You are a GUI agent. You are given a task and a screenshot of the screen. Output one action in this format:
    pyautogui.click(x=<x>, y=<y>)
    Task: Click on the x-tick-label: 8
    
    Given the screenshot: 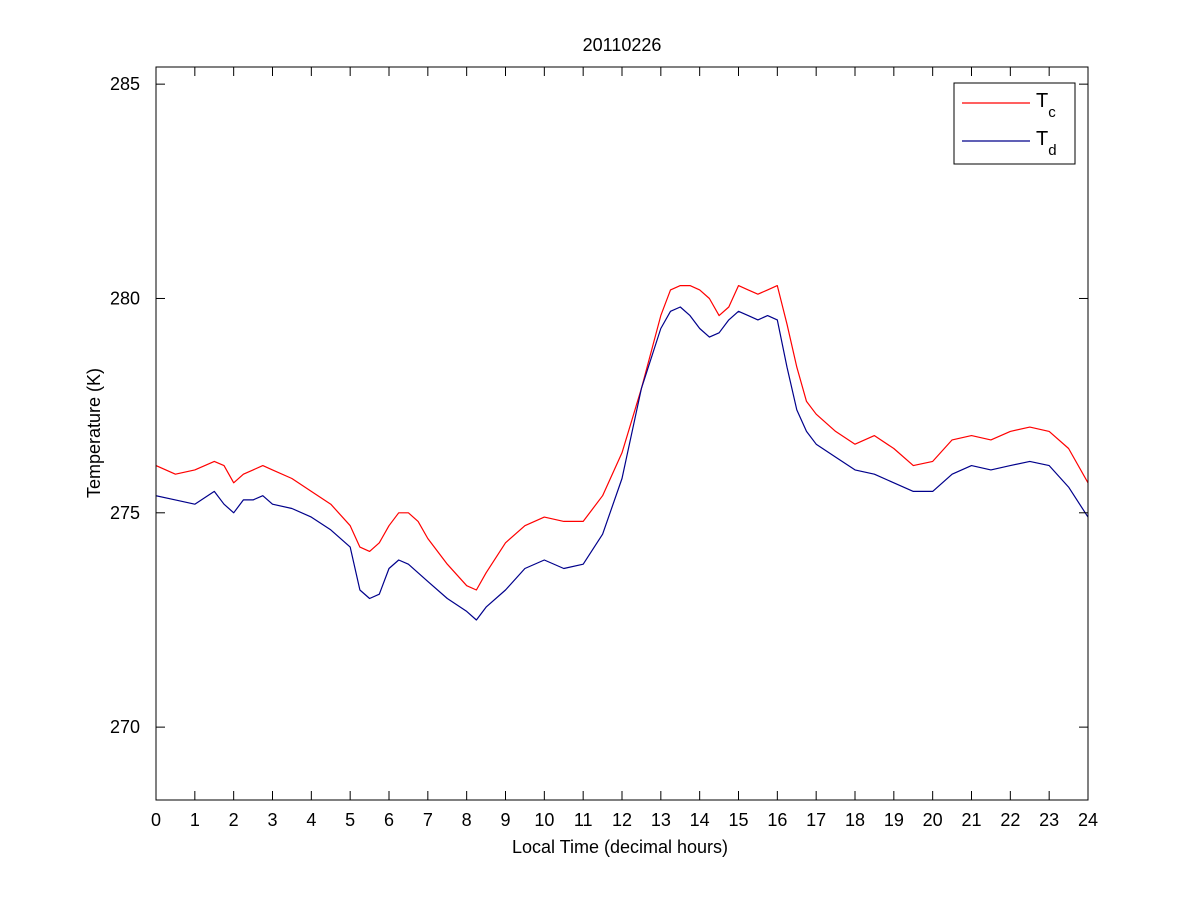 What is the action you would take?
    pyautogui.click(x=467, y=820)
    